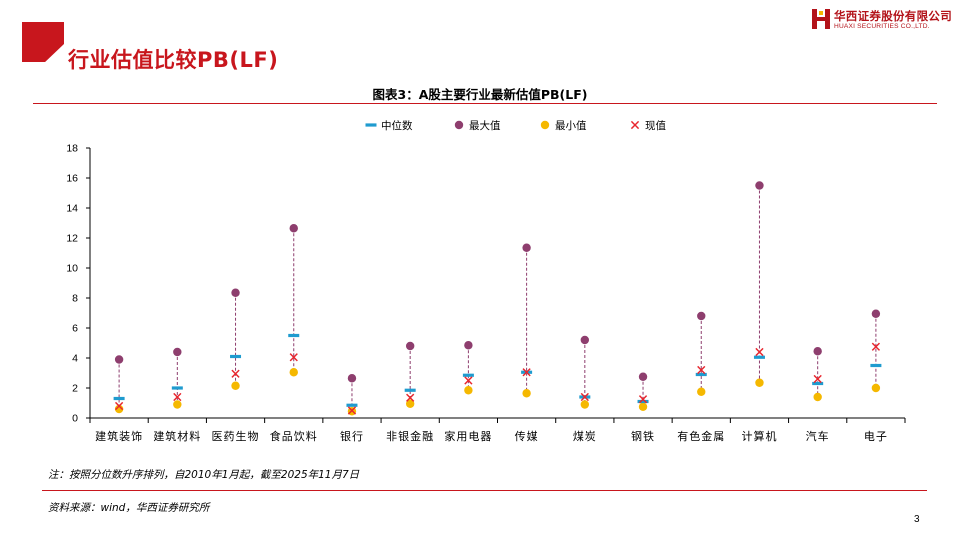 The image size is (960, 540). What do you see at coordinates (893, 16) in the screenshot?
I see `logo-cn-text: 华西证券股份有限公司` at bounding box center [893, 16].